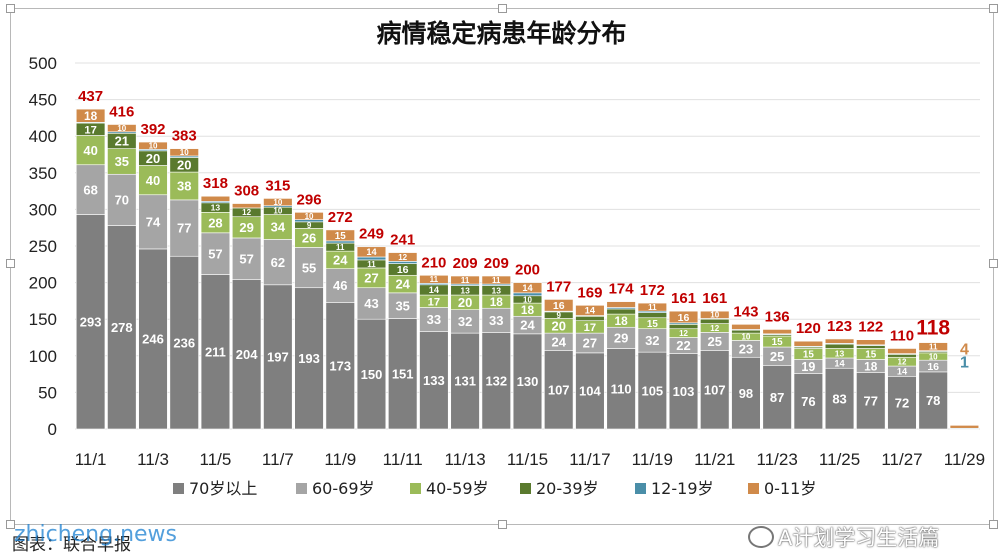 Image resolution: width=1003 pixels, height=556 pixels. What do you see at coordinates (309, 199) in the screenshot?
I see `total-label: 296` at bounding box center [309, 199].